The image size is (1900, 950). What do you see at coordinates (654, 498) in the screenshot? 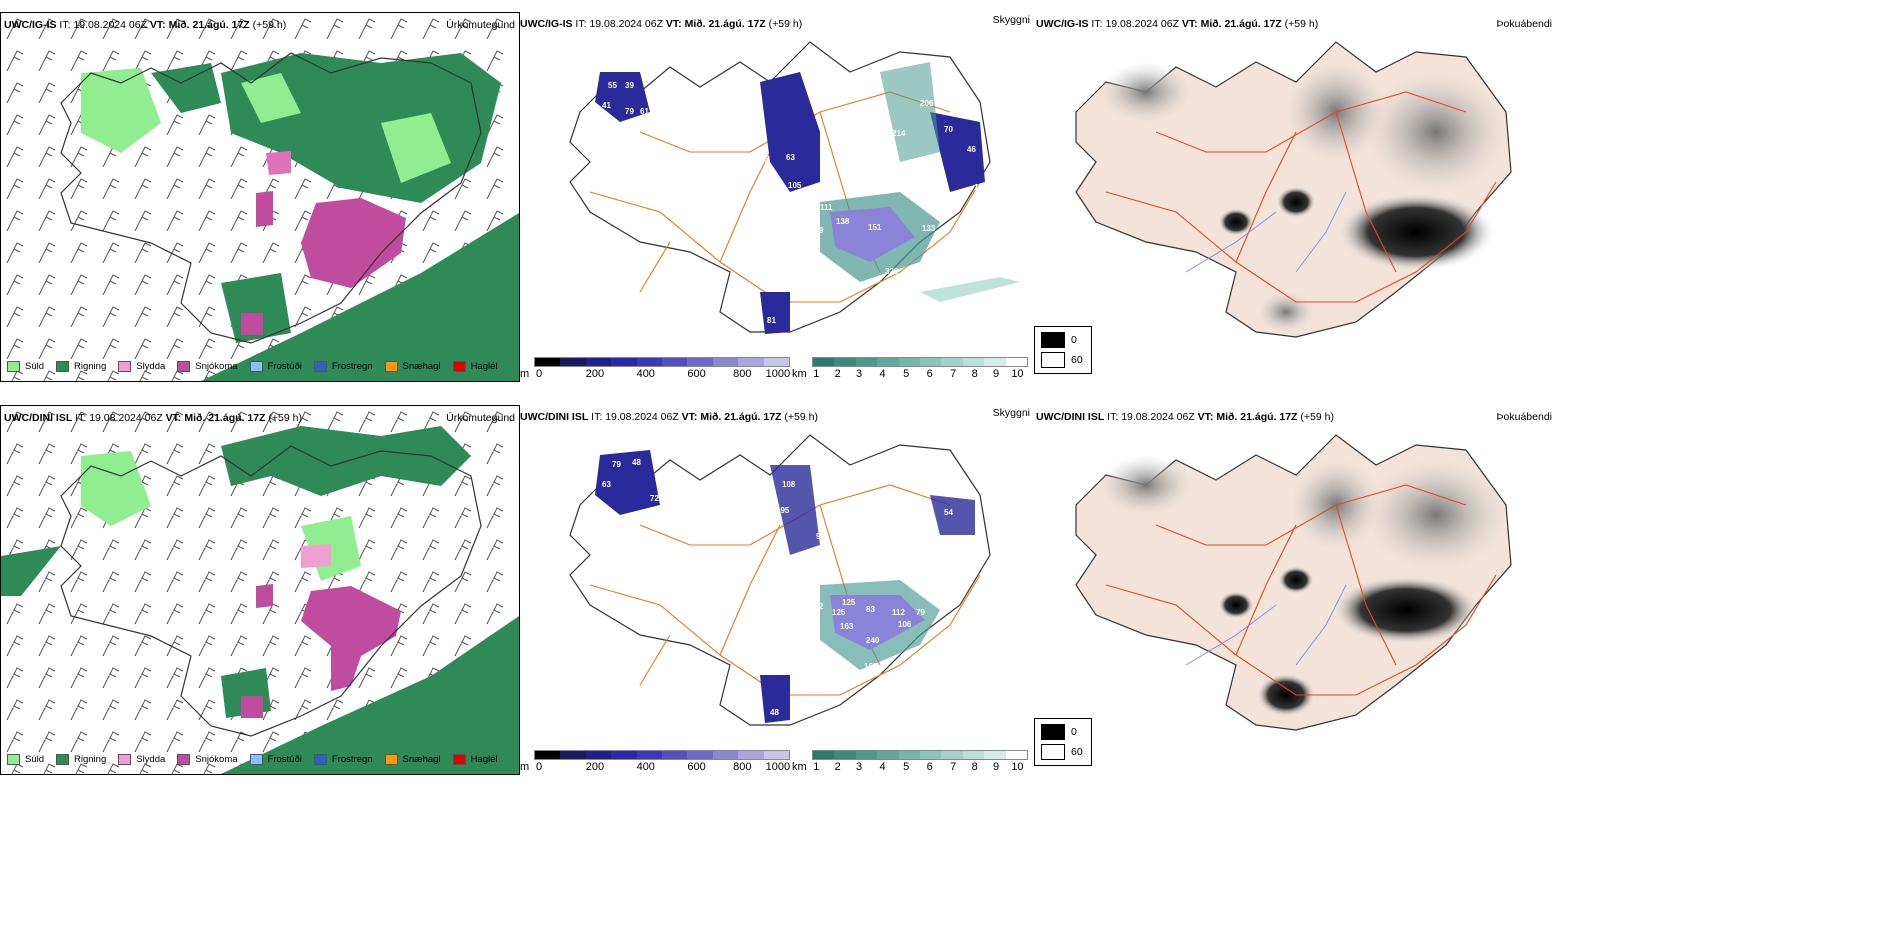
I see `cloud-value: 72` at bounding box center [654, 498].